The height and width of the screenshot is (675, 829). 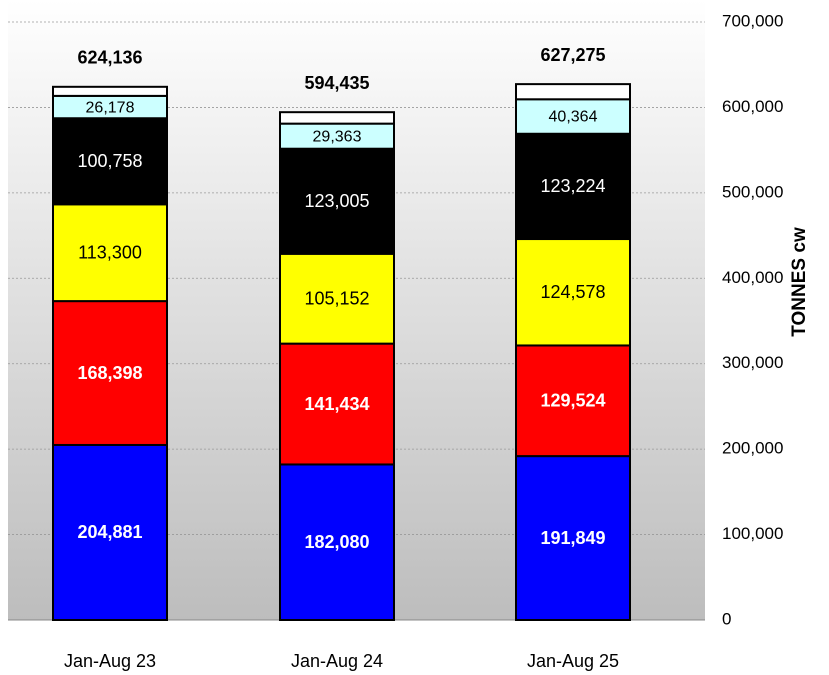 I want to click on data-label: 123,005, so click(x=336, y=201).